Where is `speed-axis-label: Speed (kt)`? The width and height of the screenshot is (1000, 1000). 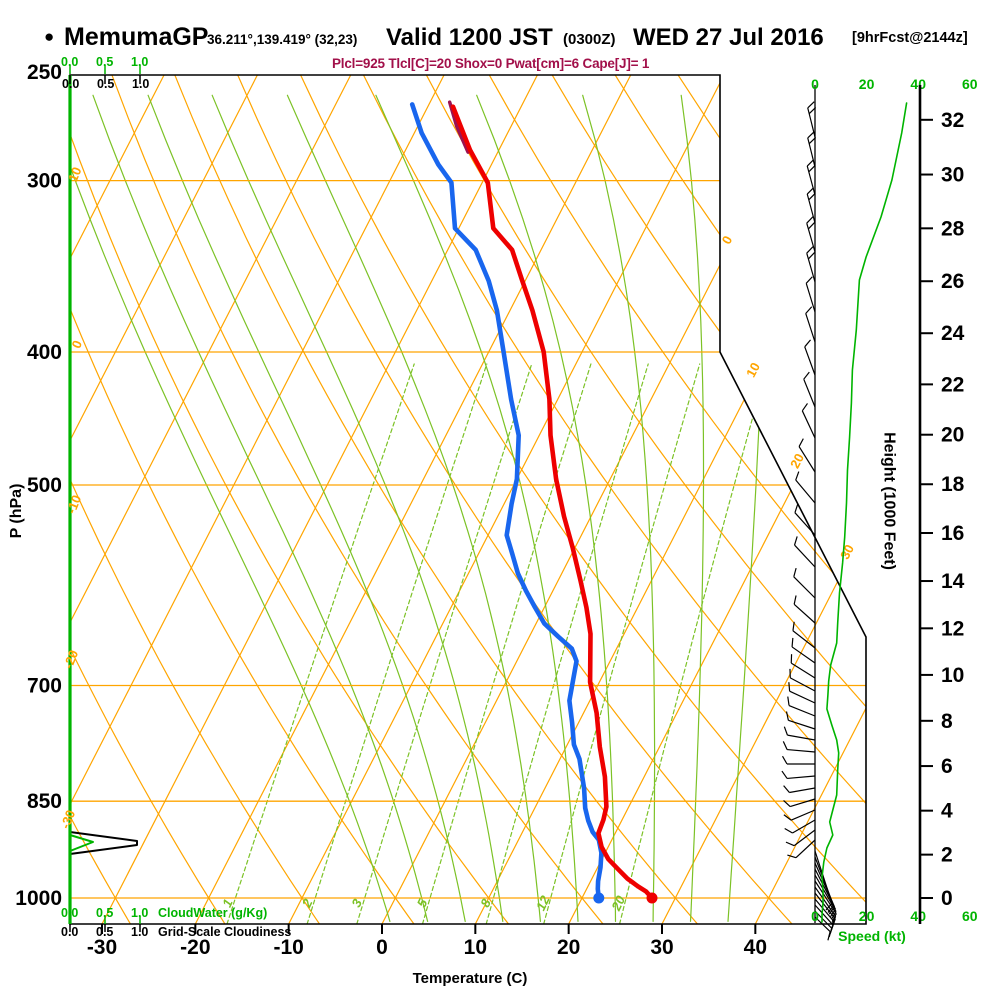 speed-axis-label: Speed (kt) is located at coordinates (872, 936).